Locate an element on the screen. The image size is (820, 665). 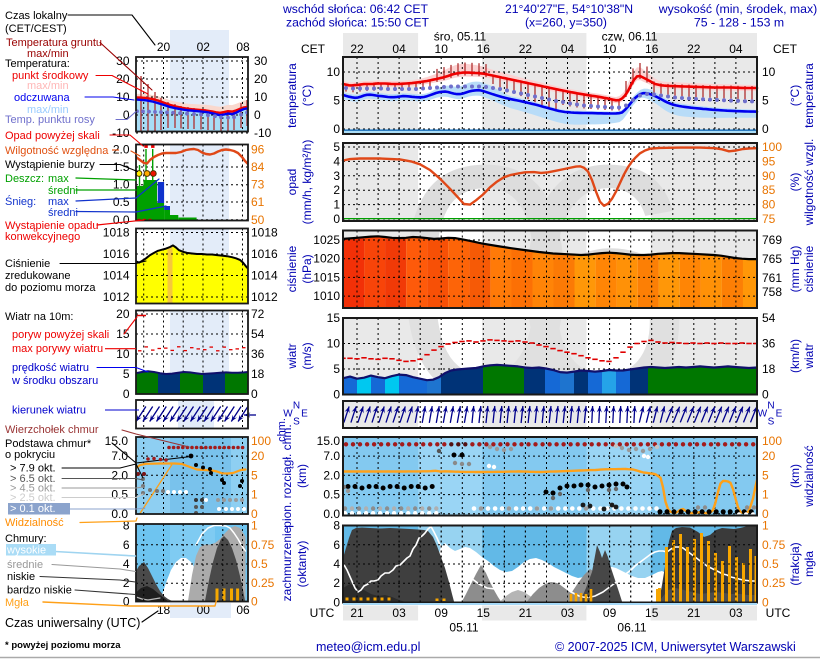
svg-text: Mgła is located at coordinates (17, 603).